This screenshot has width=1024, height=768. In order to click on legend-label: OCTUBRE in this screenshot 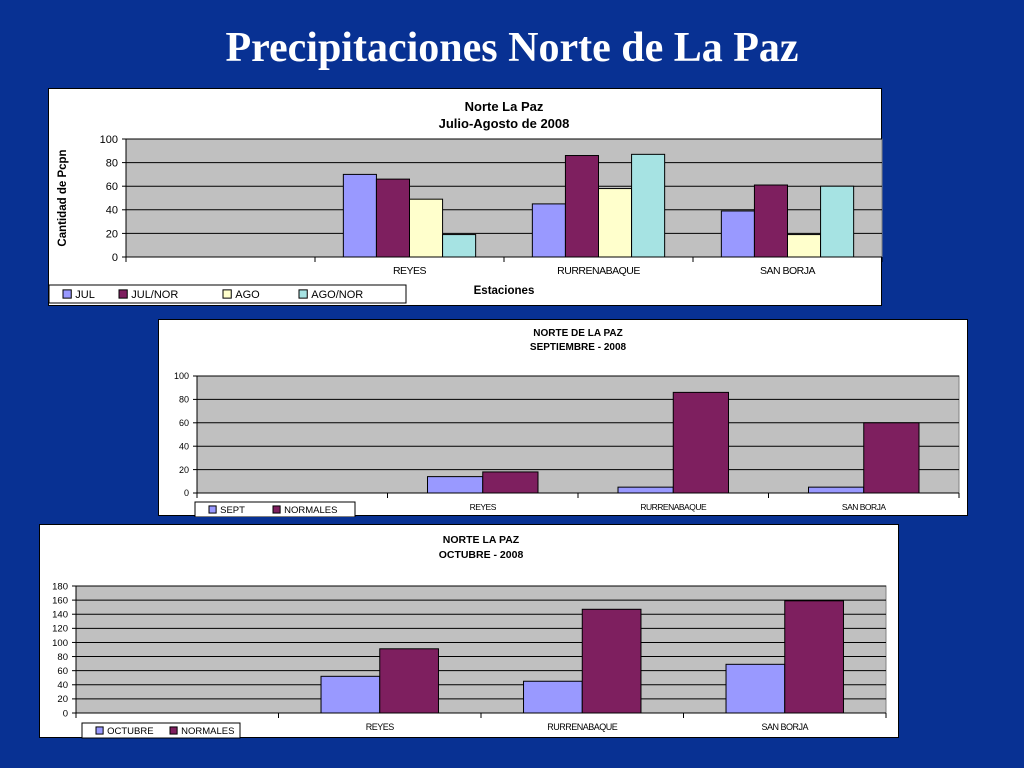, I will do `click(130, 731)`.